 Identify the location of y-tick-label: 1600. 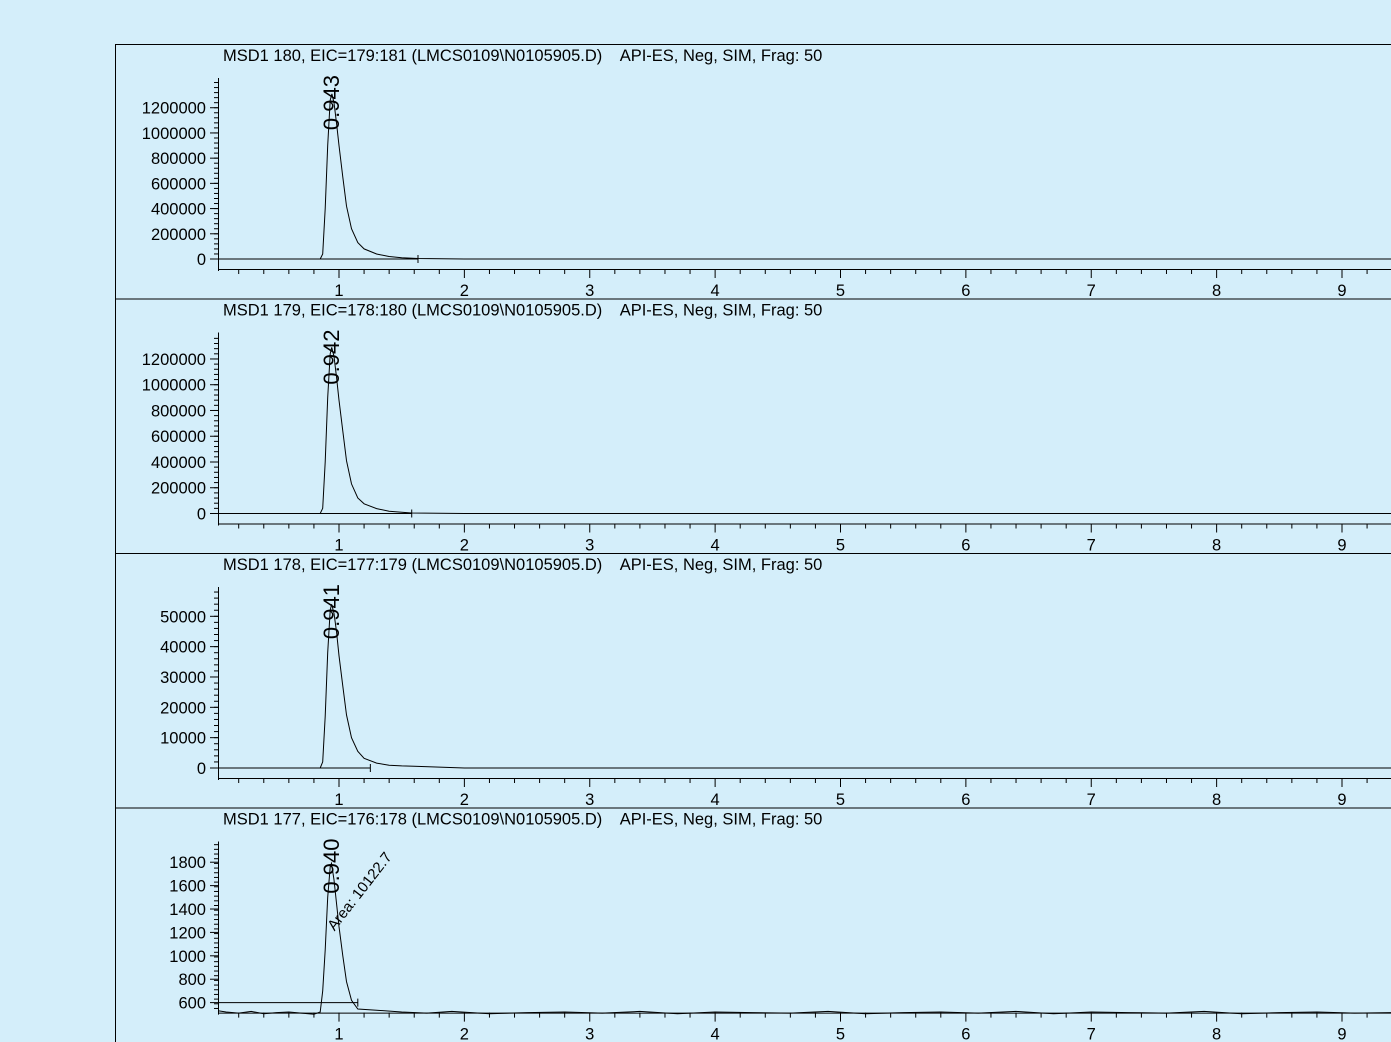
(187, 887).